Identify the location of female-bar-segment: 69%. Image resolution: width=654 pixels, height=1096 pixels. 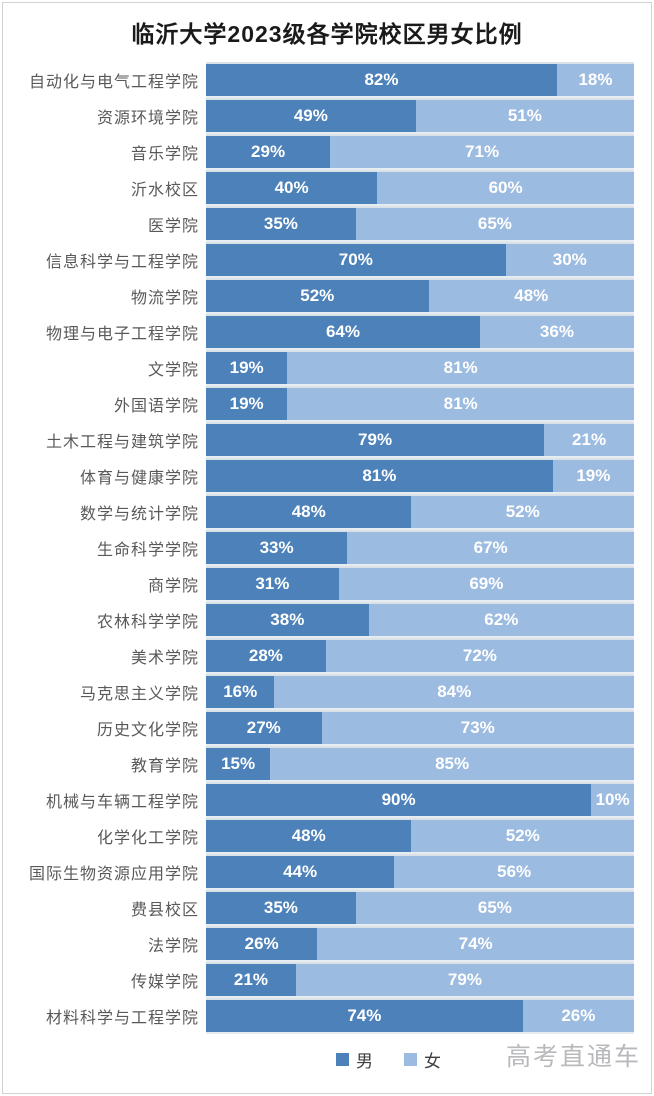
(486, 584).